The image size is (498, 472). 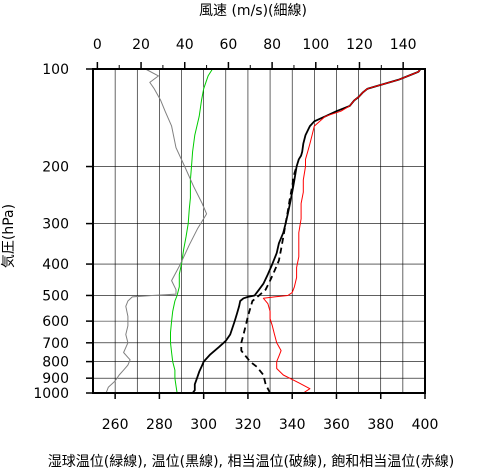 I want to click on left-tick-label: 600, so click(x=55, y=322).